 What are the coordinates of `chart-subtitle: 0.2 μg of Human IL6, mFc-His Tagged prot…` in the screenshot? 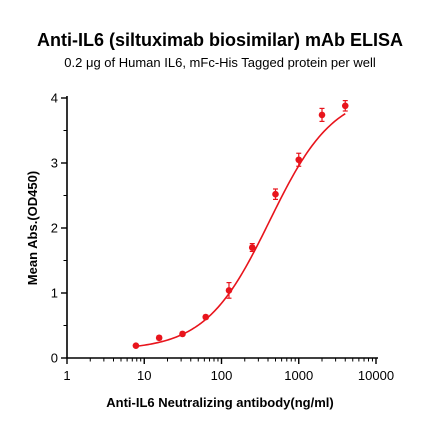 It's located at (220, 62).